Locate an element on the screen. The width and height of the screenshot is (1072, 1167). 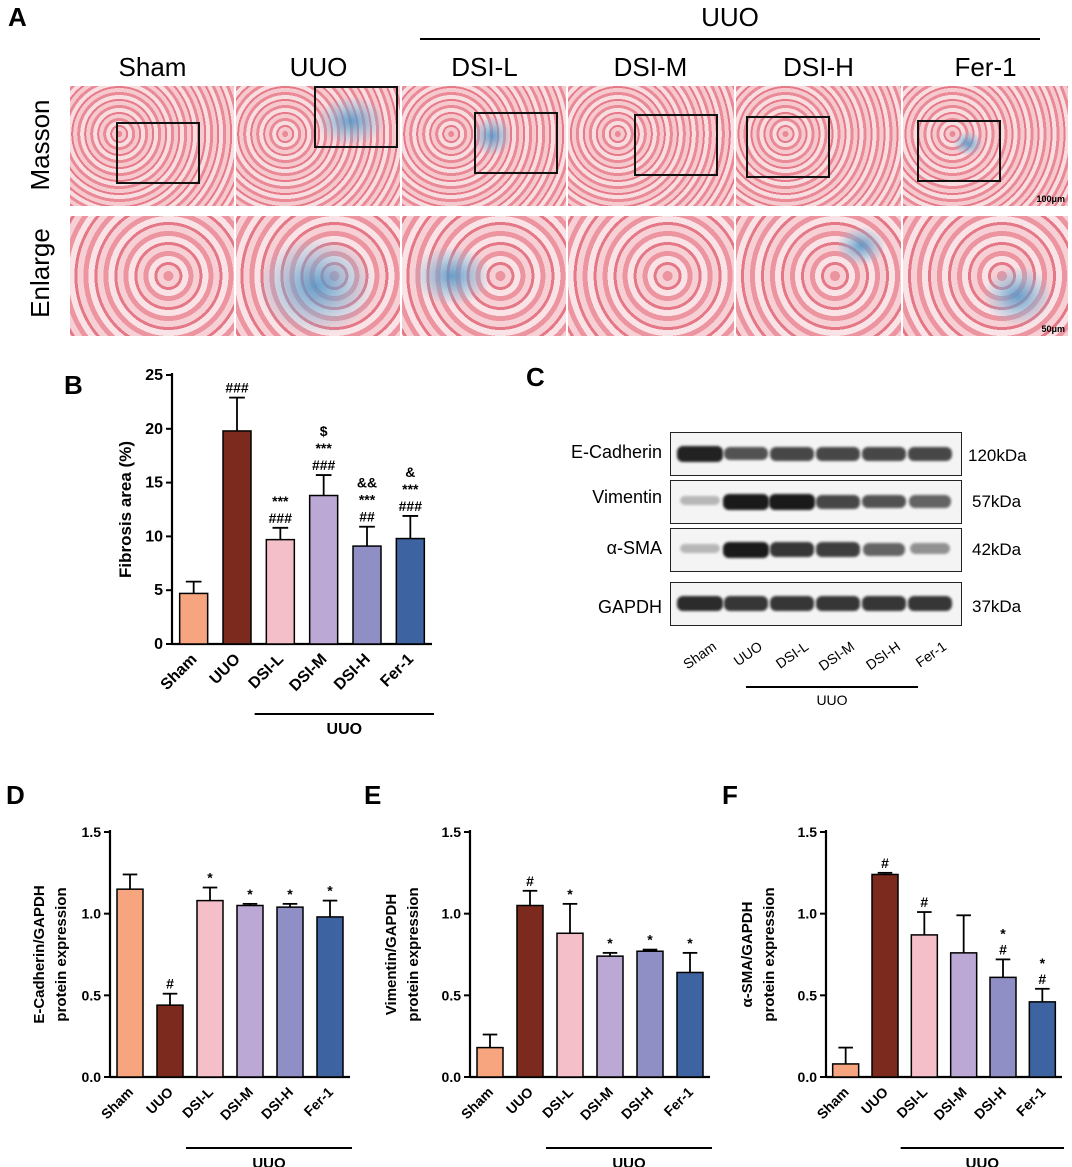
masson-image-dsi-m is located at coordinates (651, 146).